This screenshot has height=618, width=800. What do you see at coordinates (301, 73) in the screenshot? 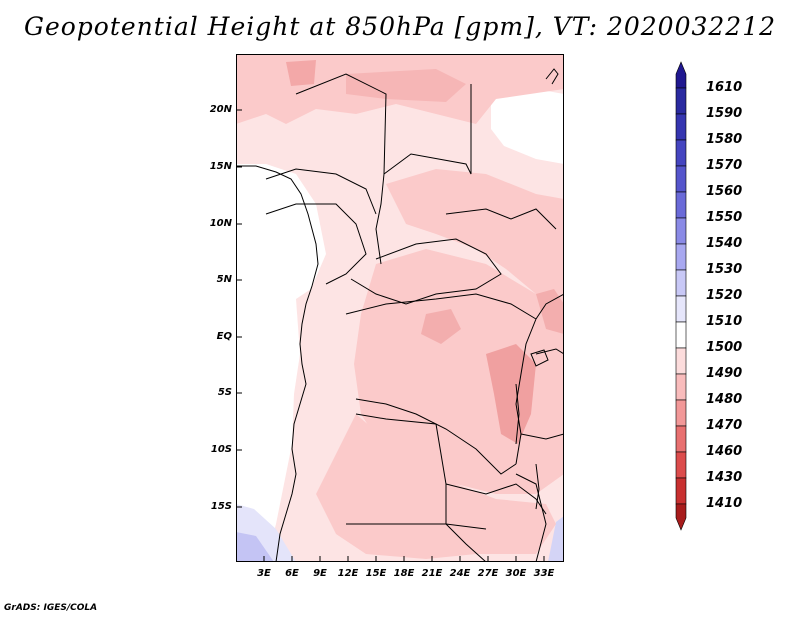
I see `field-1480-north` at bounding box center [301, 73].